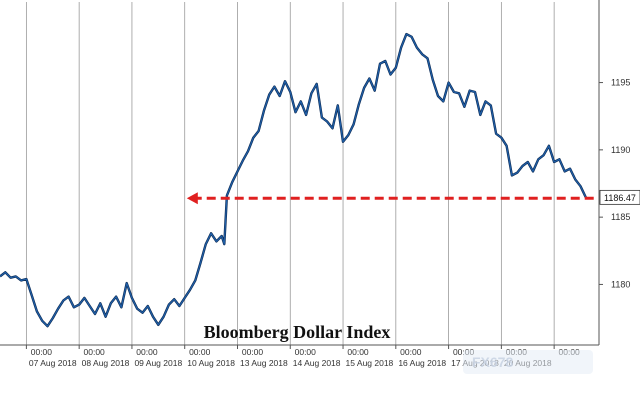  Describe the element at coordinates (297, 332) in the screenshot. I see `chart-title: Bloomberg Dollar Index` at that location.